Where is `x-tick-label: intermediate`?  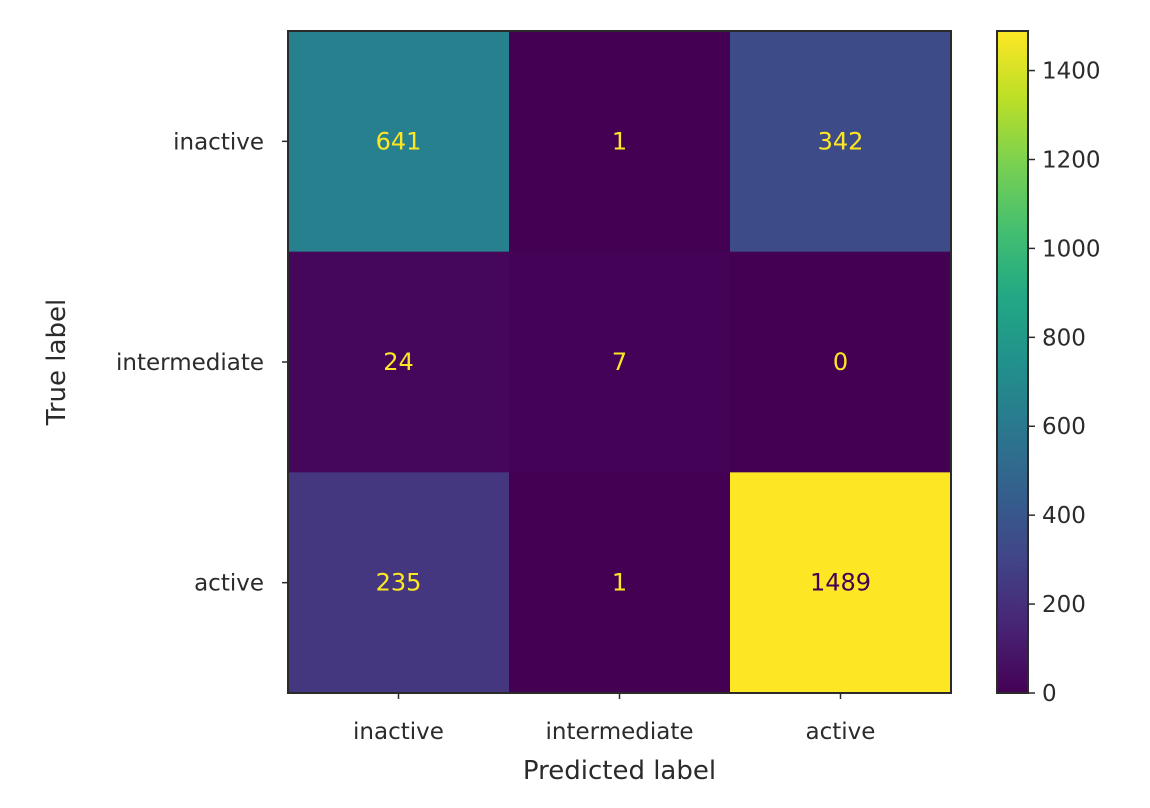
x-tick-label: intermediate is located at coordinates (620, 732).